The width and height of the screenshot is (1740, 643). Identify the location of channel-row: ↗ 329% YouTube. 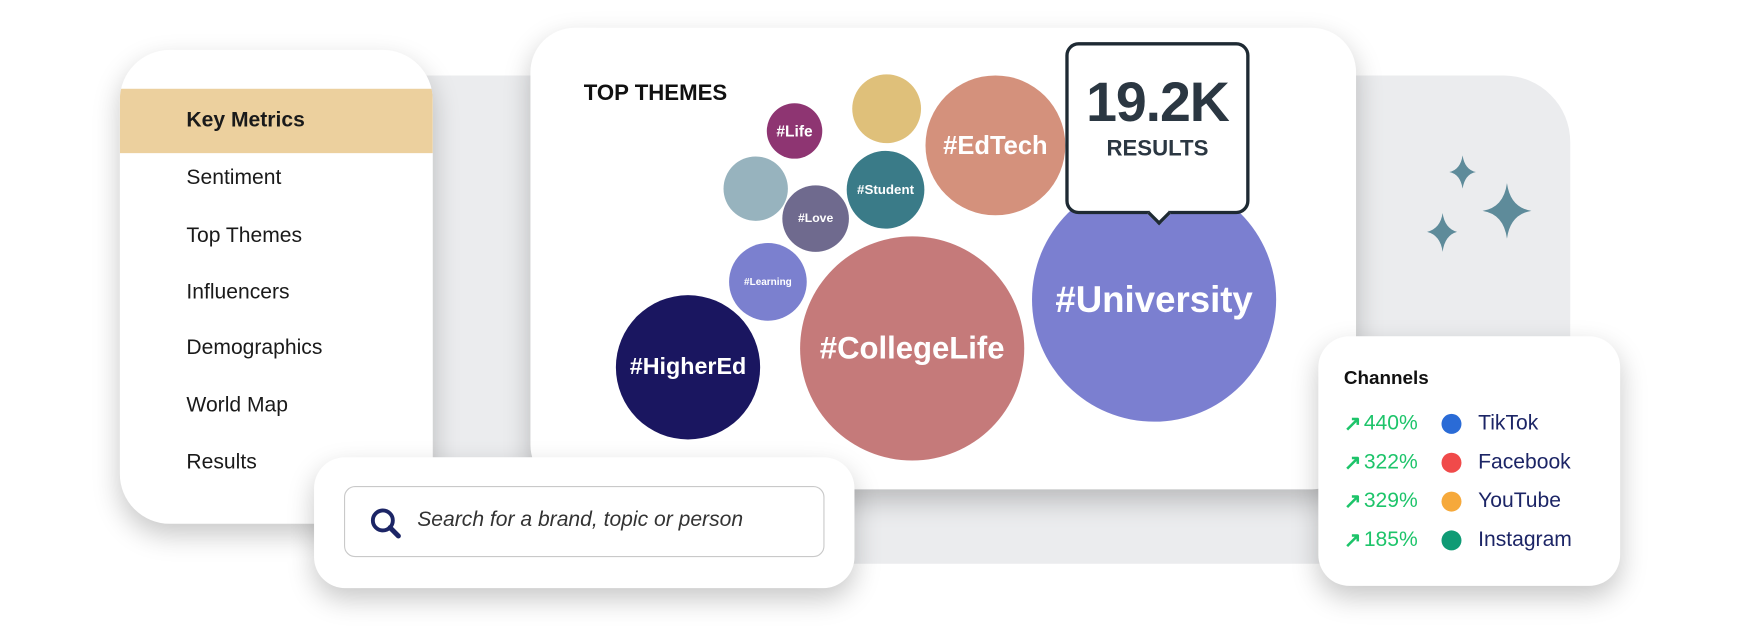
(1452, 501).